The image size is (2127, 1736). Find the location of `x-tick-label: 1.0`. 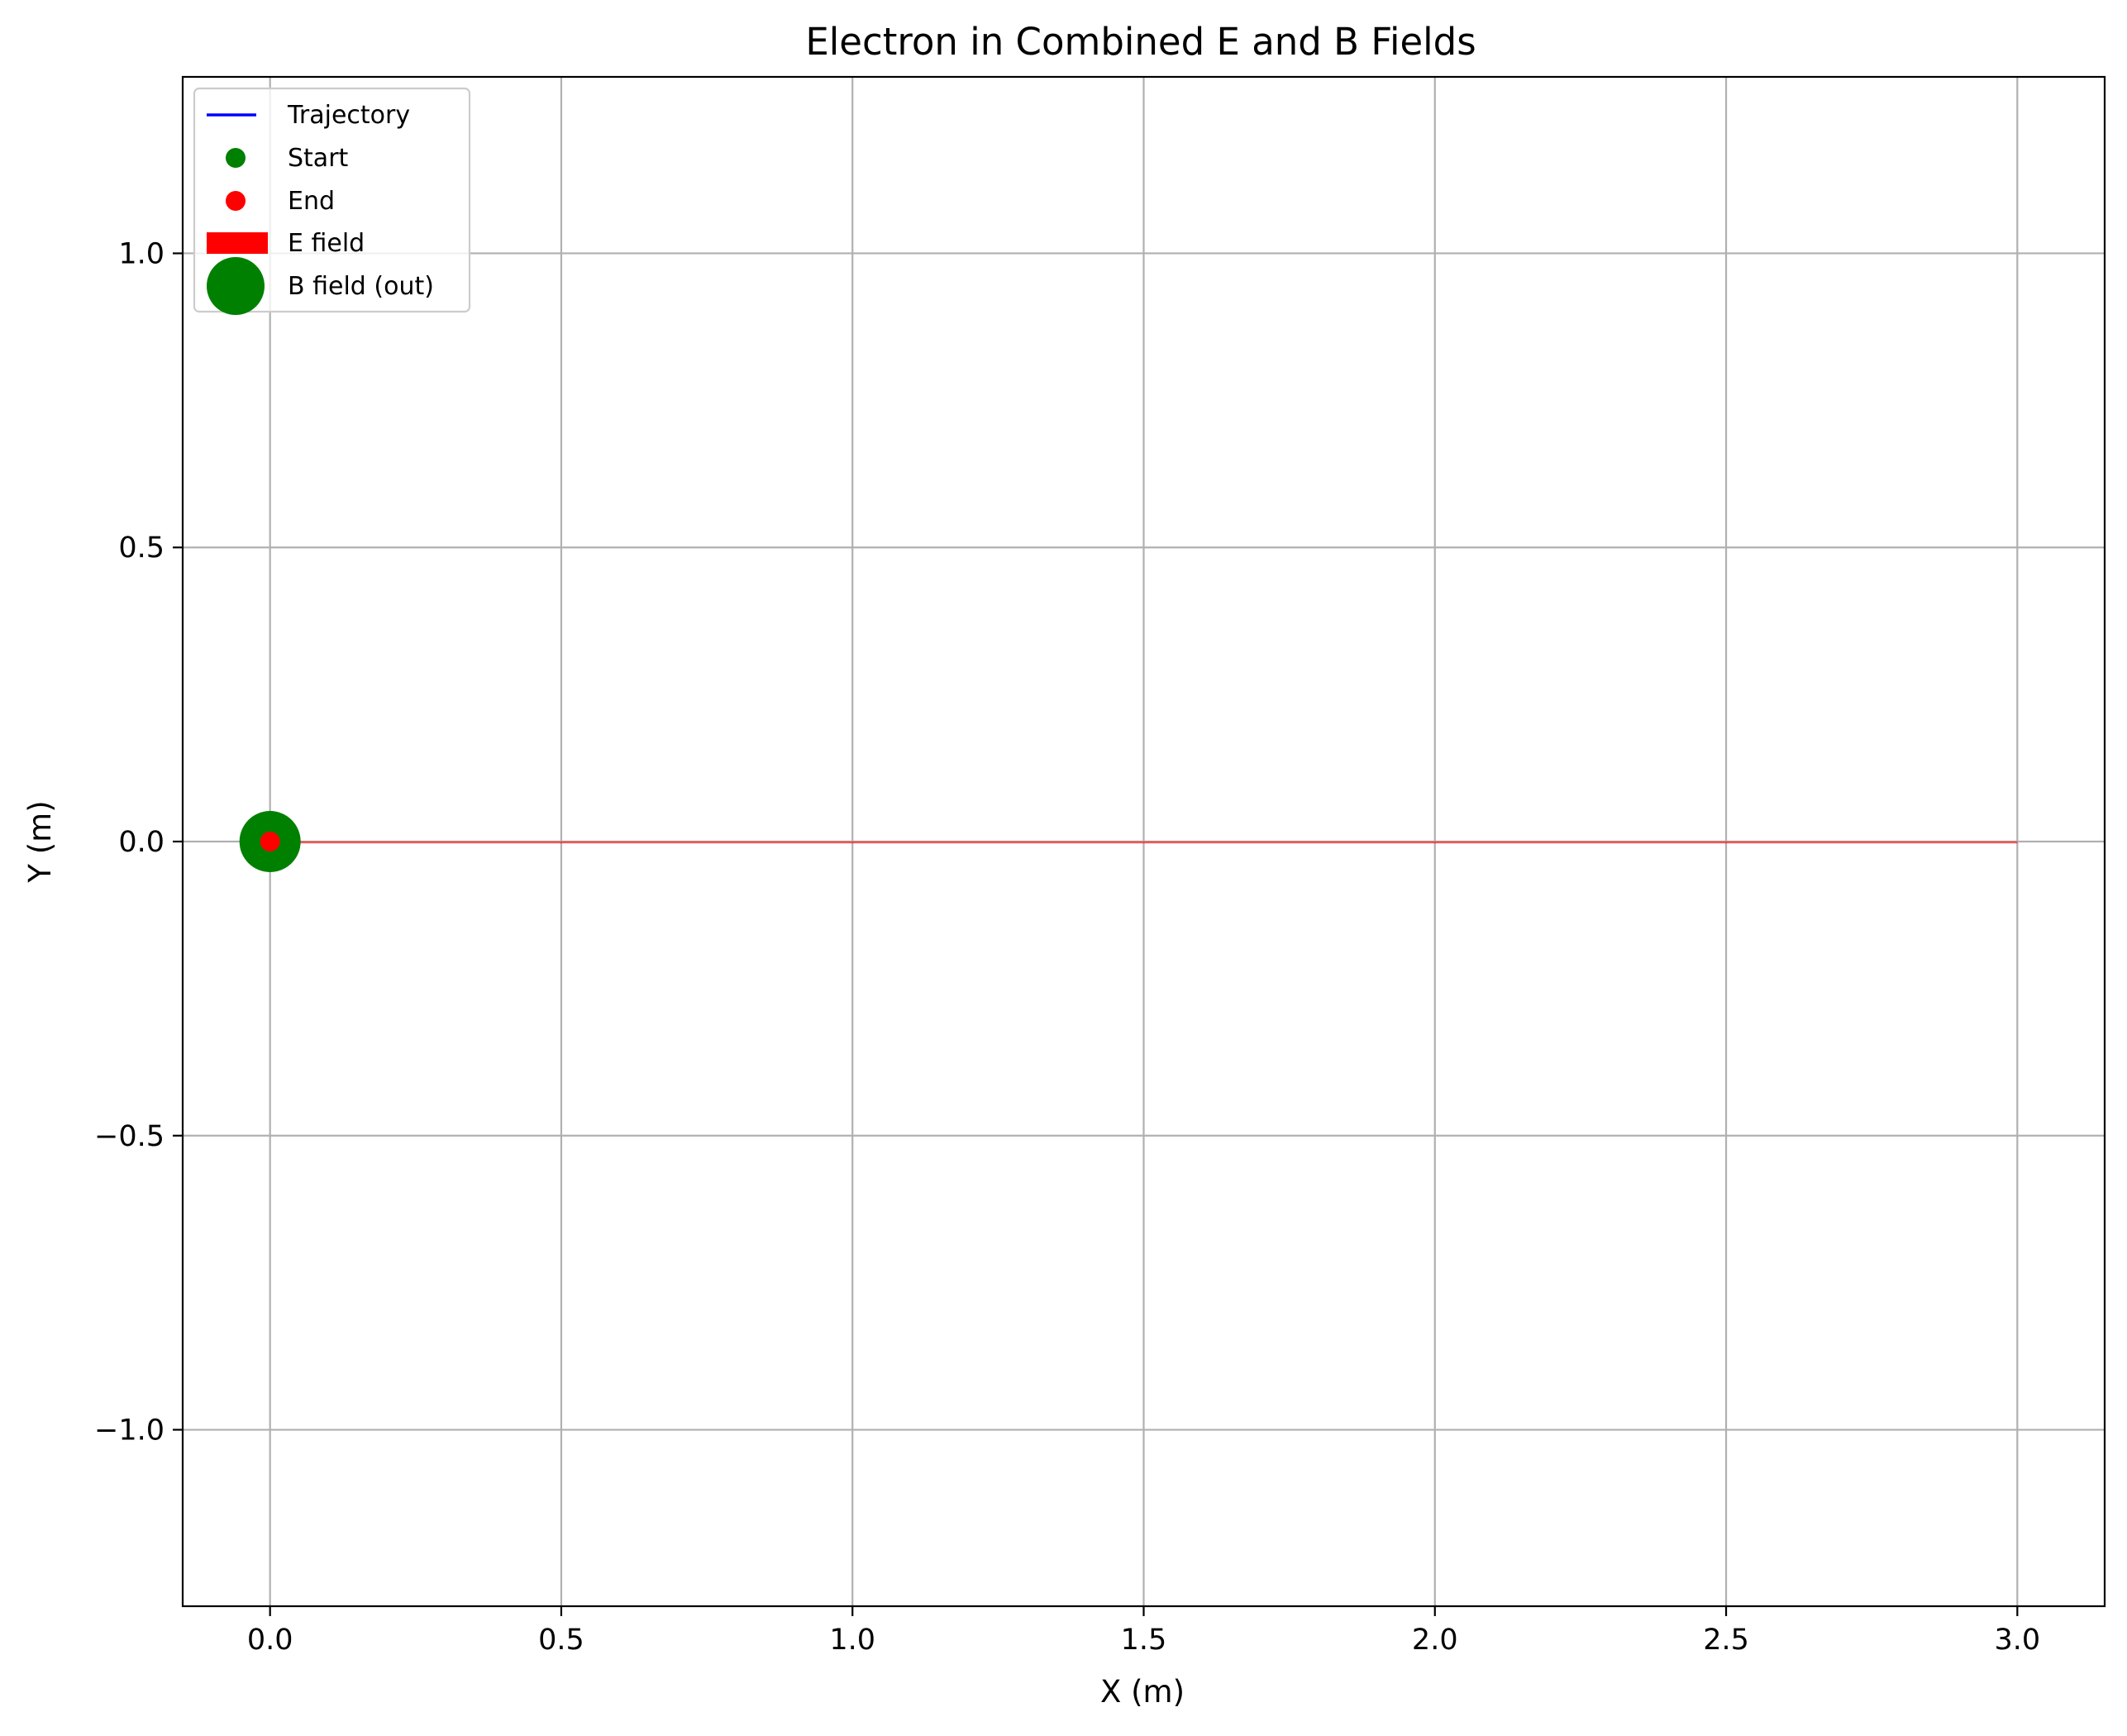

x-tick-label: 1.0 is located at coordinates (852, 1640).